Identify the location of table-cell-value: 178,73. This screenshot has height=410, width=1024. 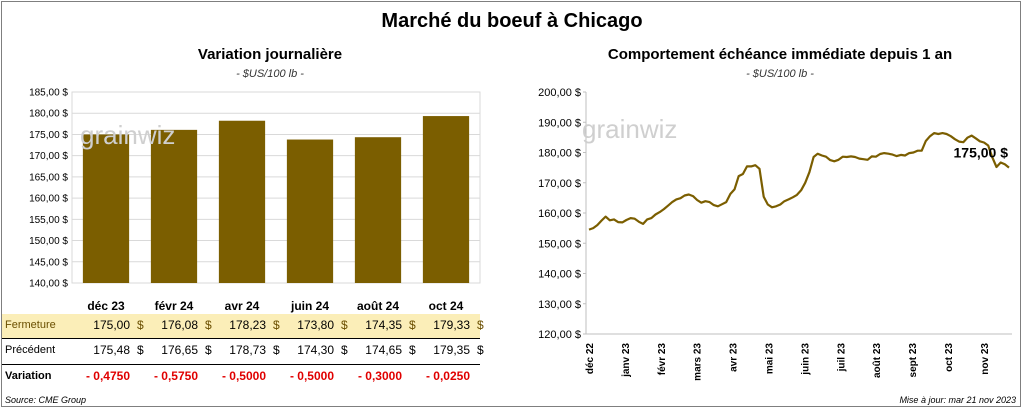
(247, 350).